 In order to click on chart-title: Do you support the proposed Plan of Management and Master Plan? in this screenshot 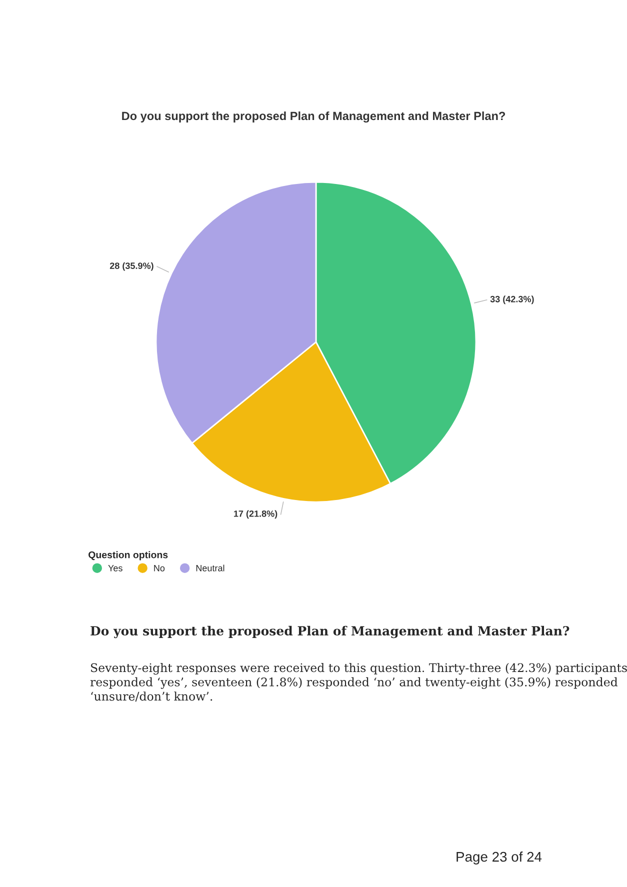, I will do `click(314, 117)`.